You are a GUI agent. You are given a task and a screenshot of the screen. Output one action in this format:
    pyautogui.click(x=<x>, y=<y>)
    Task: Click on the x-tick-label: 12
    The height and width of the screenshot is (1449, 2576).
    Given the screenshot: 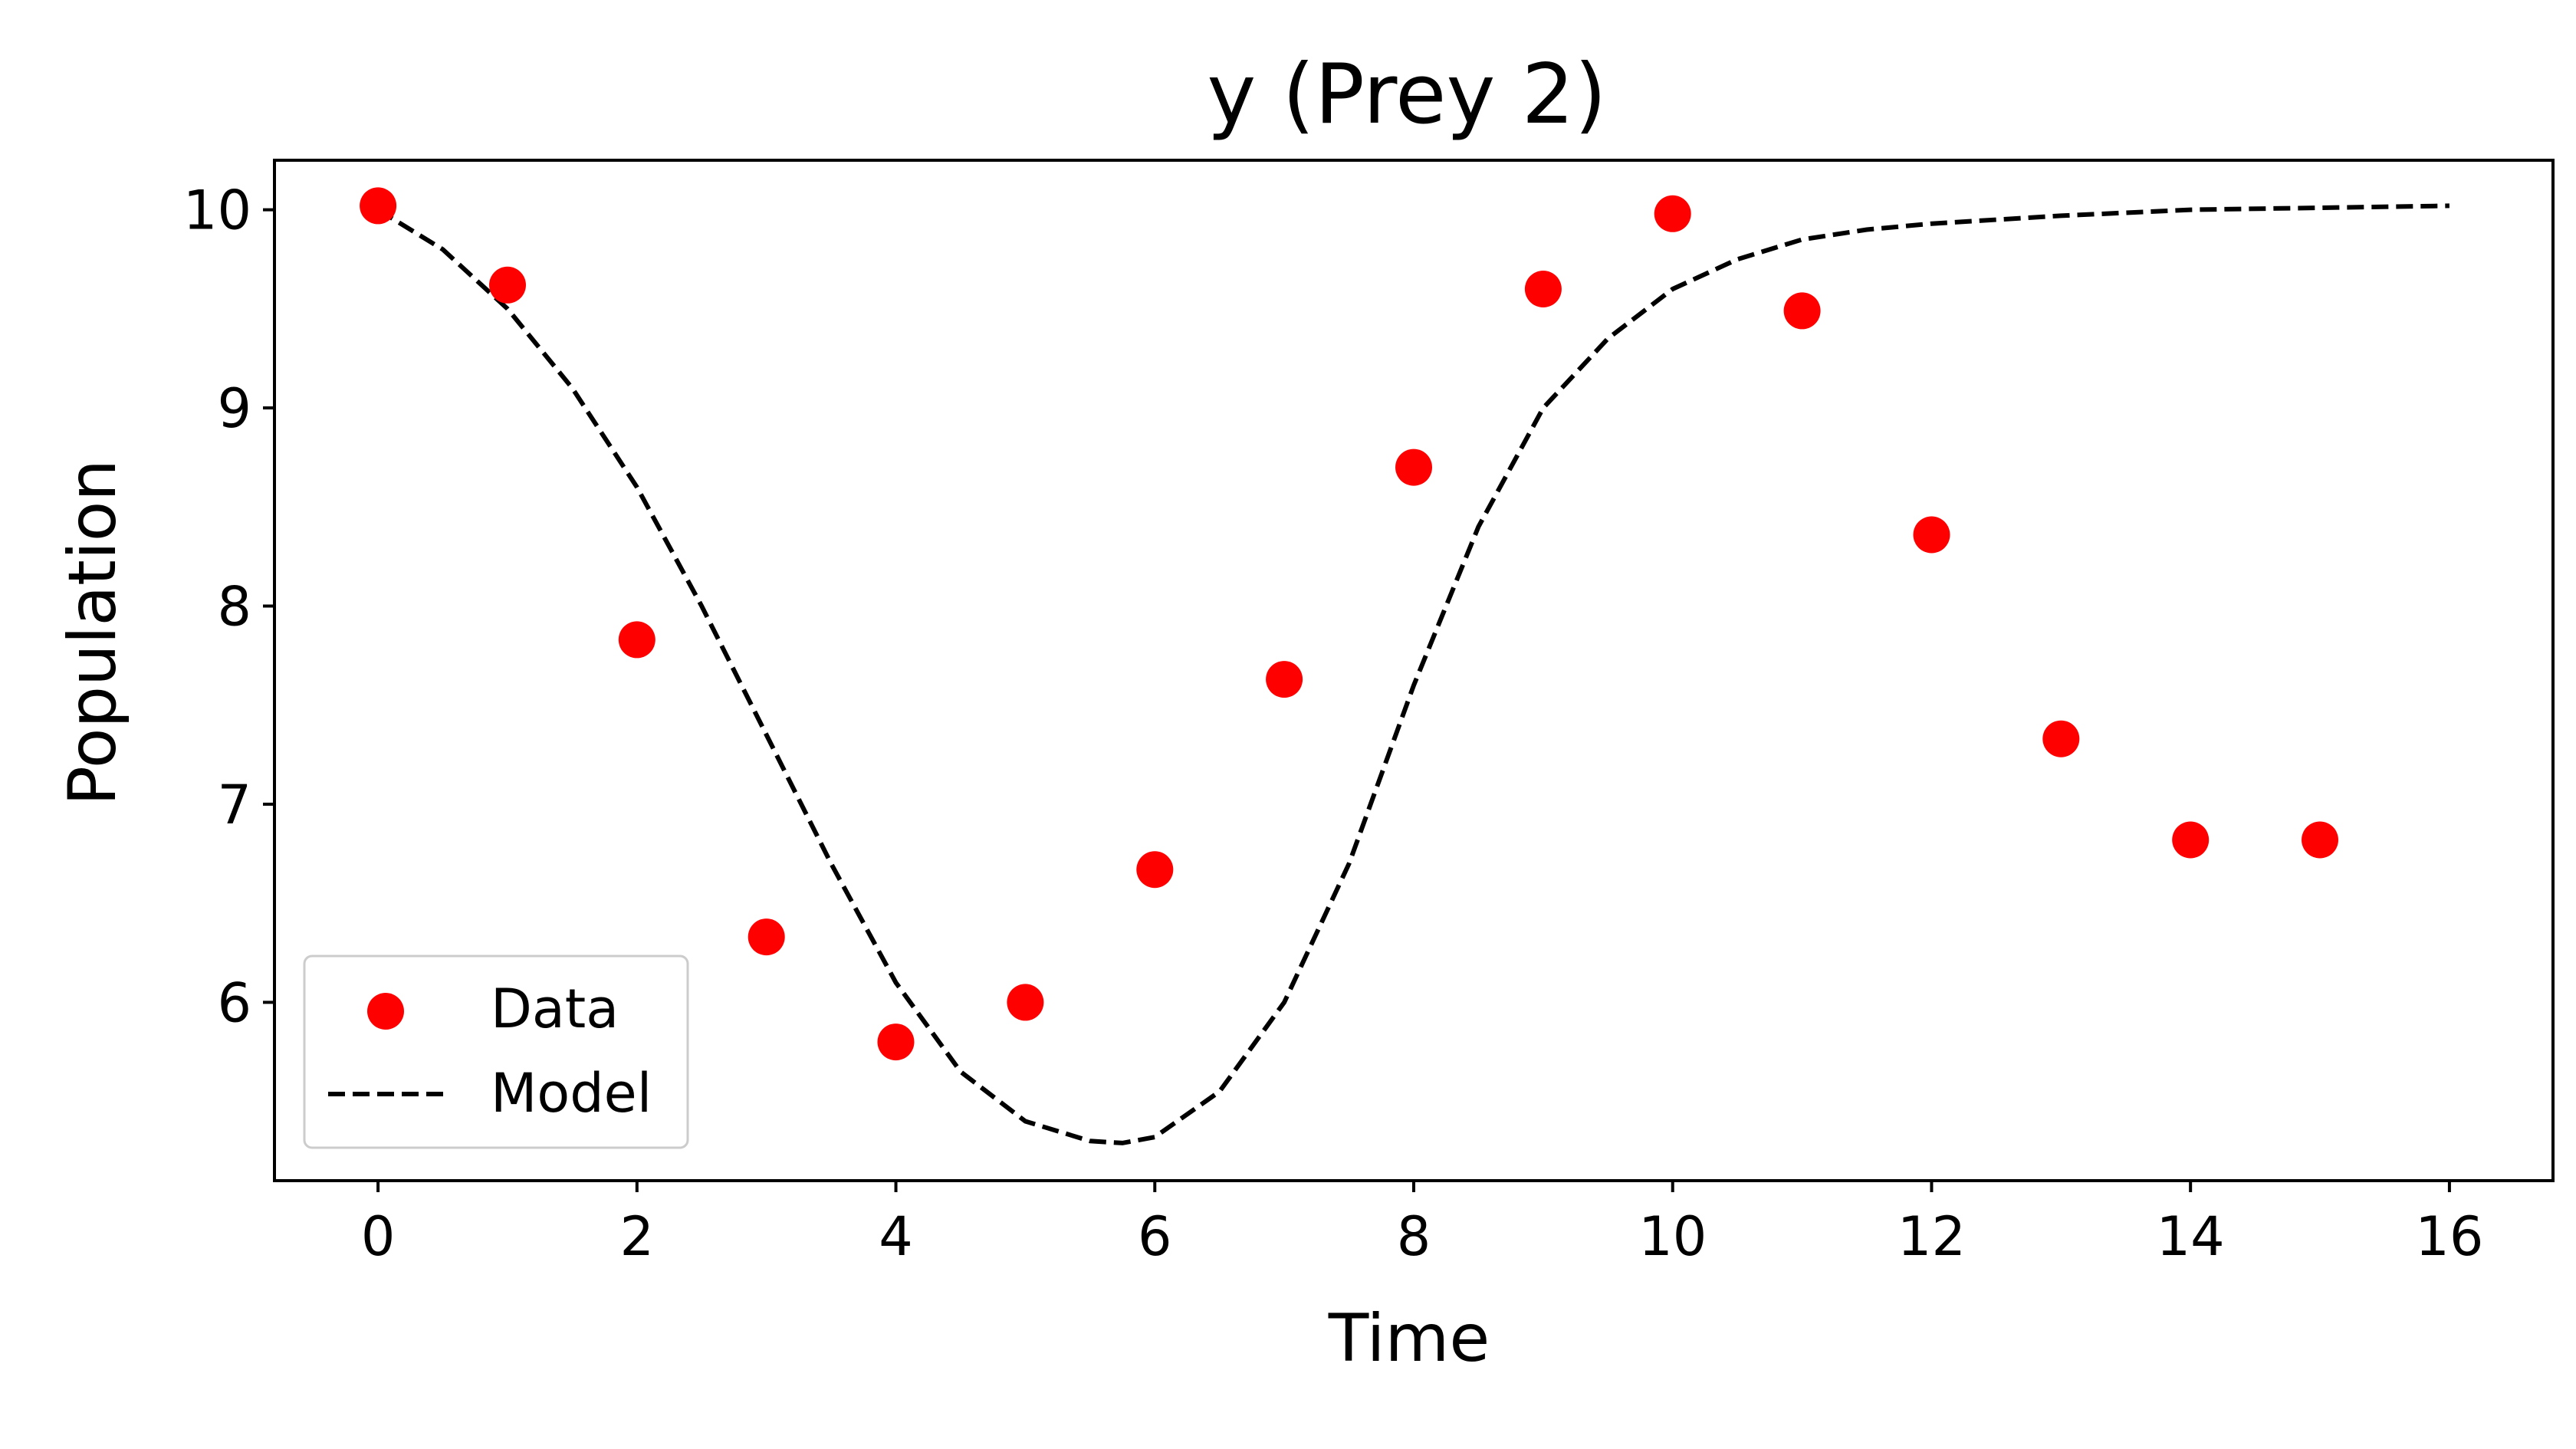 What is the action you would take?
    pyautogui.click(x=1932, y=1236)
    